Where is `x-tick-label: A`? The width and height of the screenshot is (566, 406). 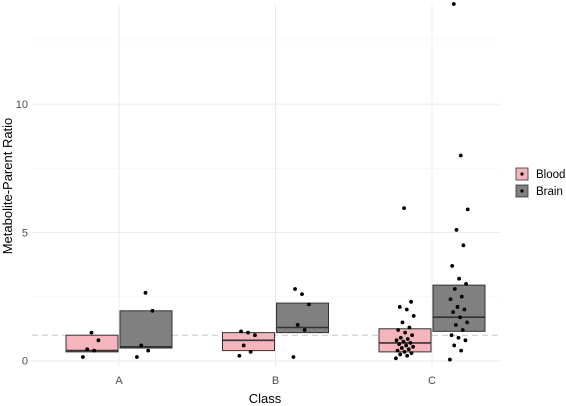 x-tick-label: A is located at coordinates (119, 381).